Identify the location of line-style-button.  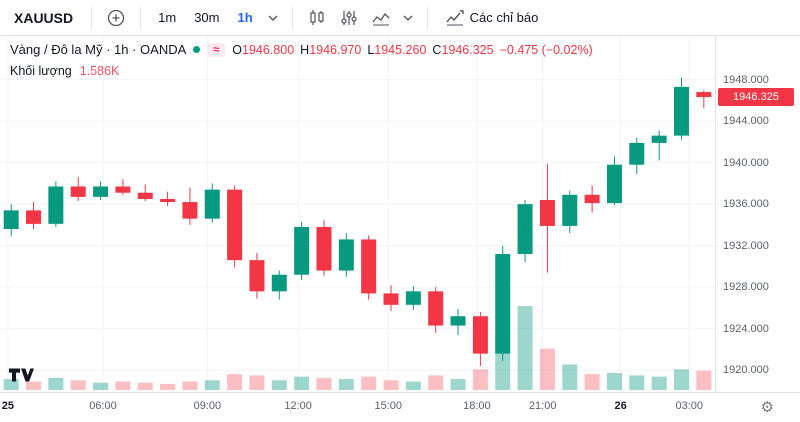
(381, 18).